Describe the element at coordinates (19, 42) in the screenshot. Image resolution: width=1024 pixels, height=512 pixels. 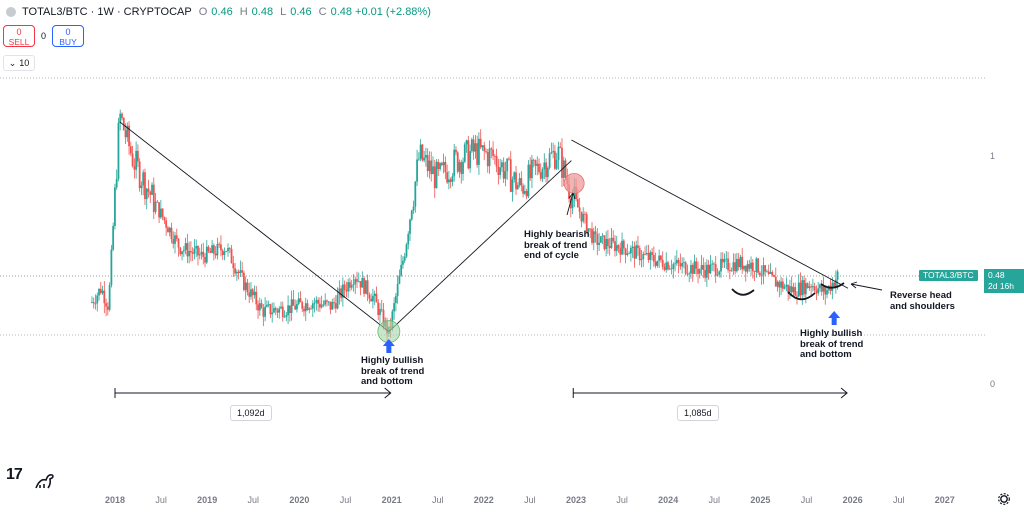
I see `sell-label: SELL` at that location.